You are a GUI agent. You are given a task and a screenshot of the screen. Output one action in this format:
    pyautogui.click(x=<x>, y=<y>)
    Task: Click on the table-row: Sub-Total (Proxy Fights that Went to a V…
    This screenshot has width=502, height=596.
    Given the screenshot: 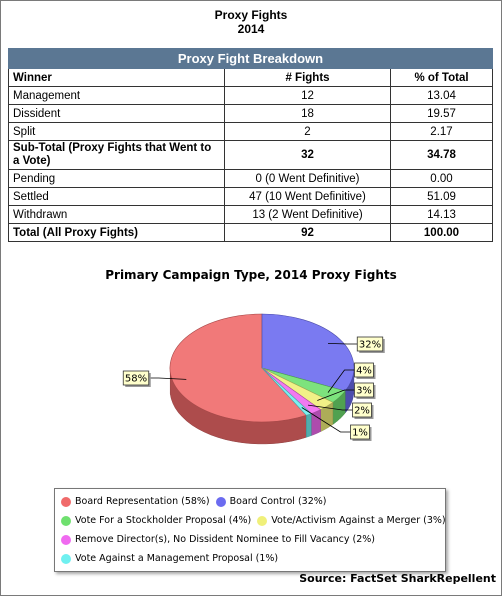 What is the action you would take?
    pyautogui.click(x=250, y=155)
    